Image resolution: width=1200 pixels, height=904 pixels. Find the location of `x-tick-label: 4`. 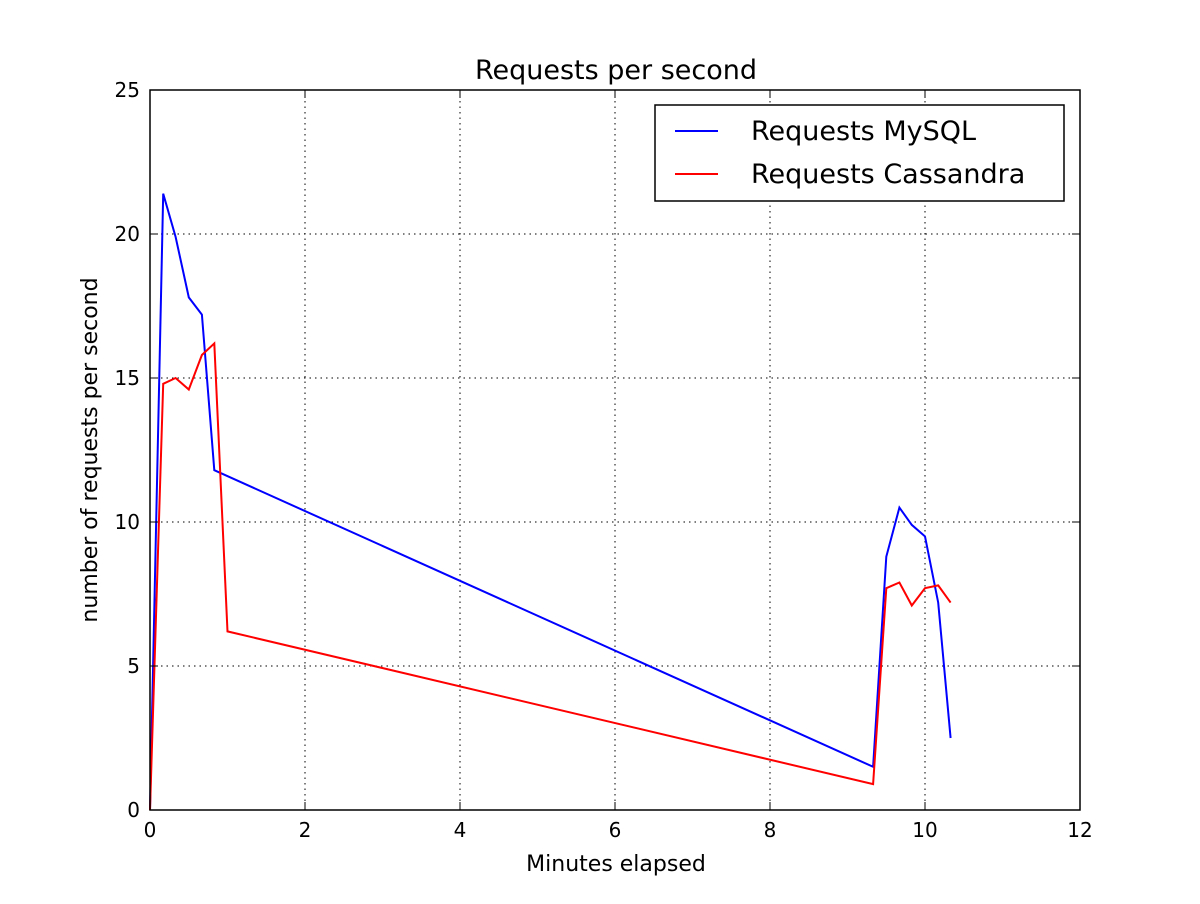

x-tick-label: 4 is located at coordinates (460, 830).